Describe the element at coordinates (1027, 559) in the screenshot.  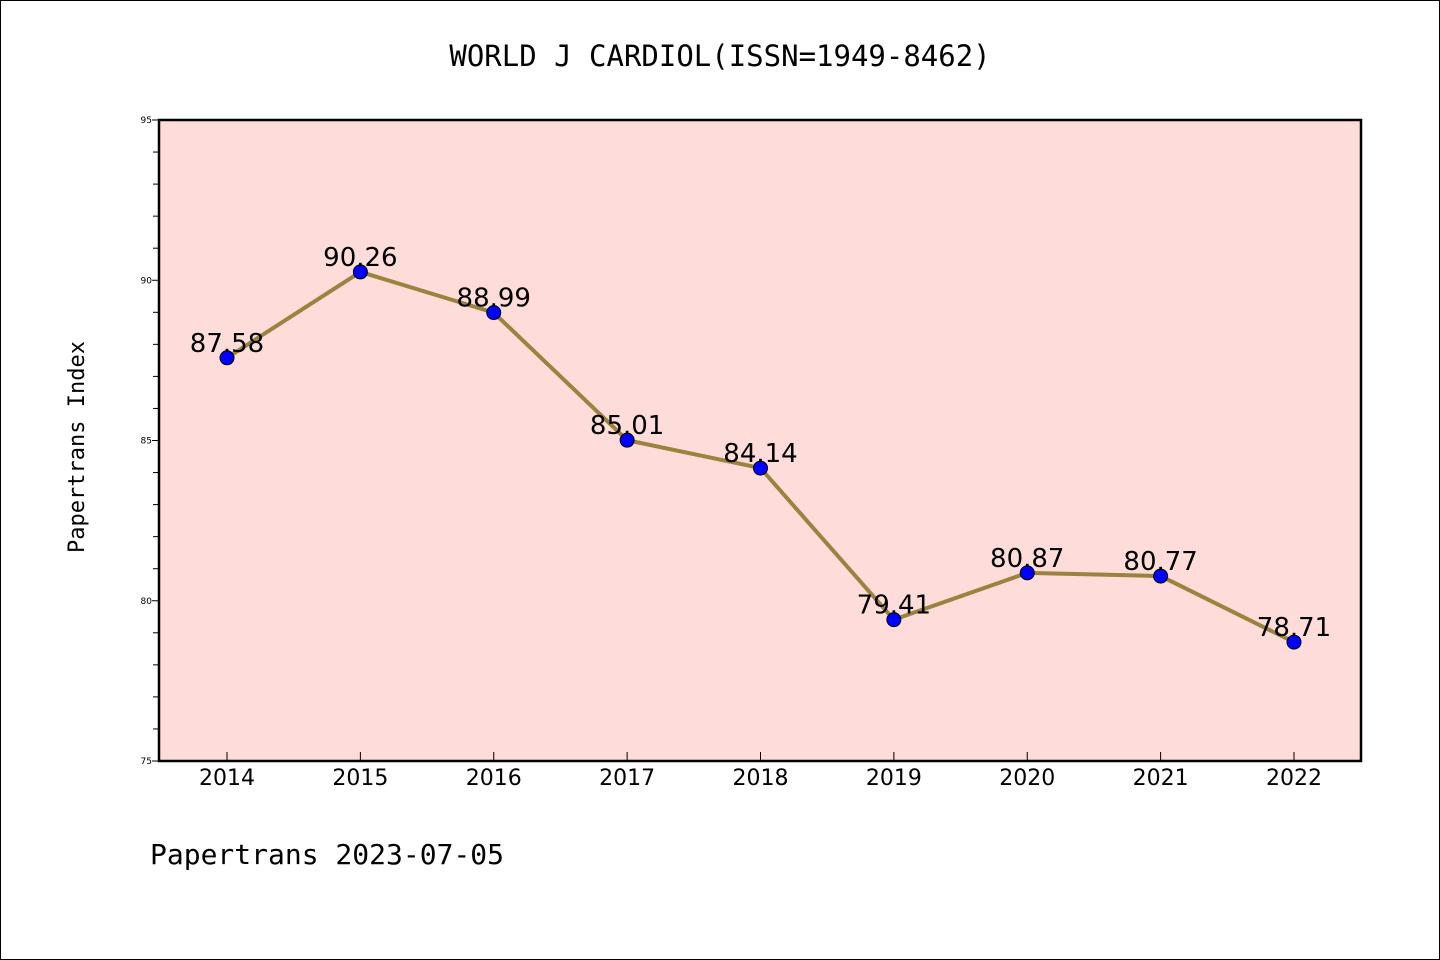
I see `data-label: 80.87` at that location.